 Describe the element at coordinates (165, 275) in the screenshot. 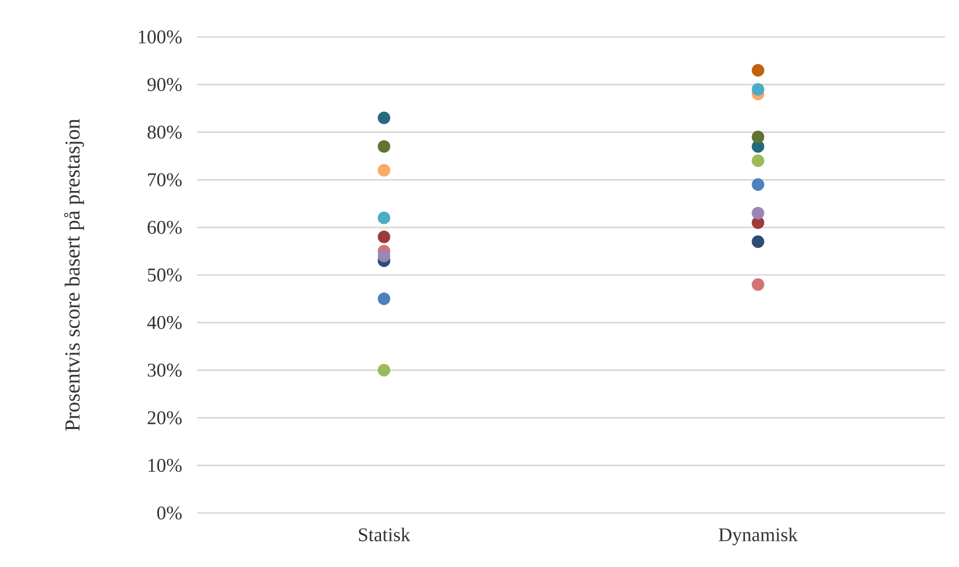

I see `y-tick-label: 50%` at that location.